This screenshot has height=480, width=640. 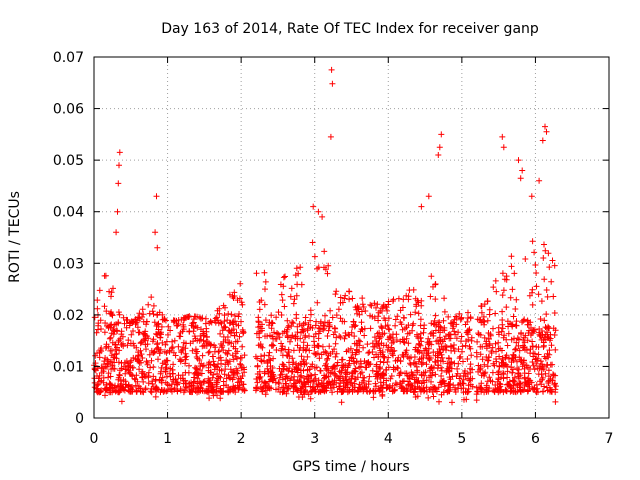 I want to click on x-tick-label: 4, so click(x=388, y=439).